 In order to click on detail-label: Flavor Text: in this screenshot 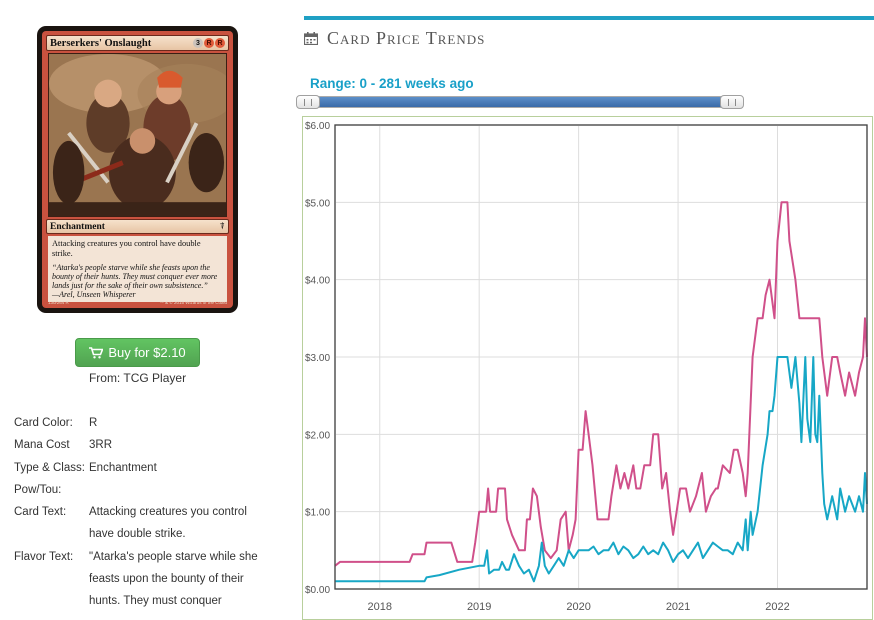, I will do `click(44, 556)`.